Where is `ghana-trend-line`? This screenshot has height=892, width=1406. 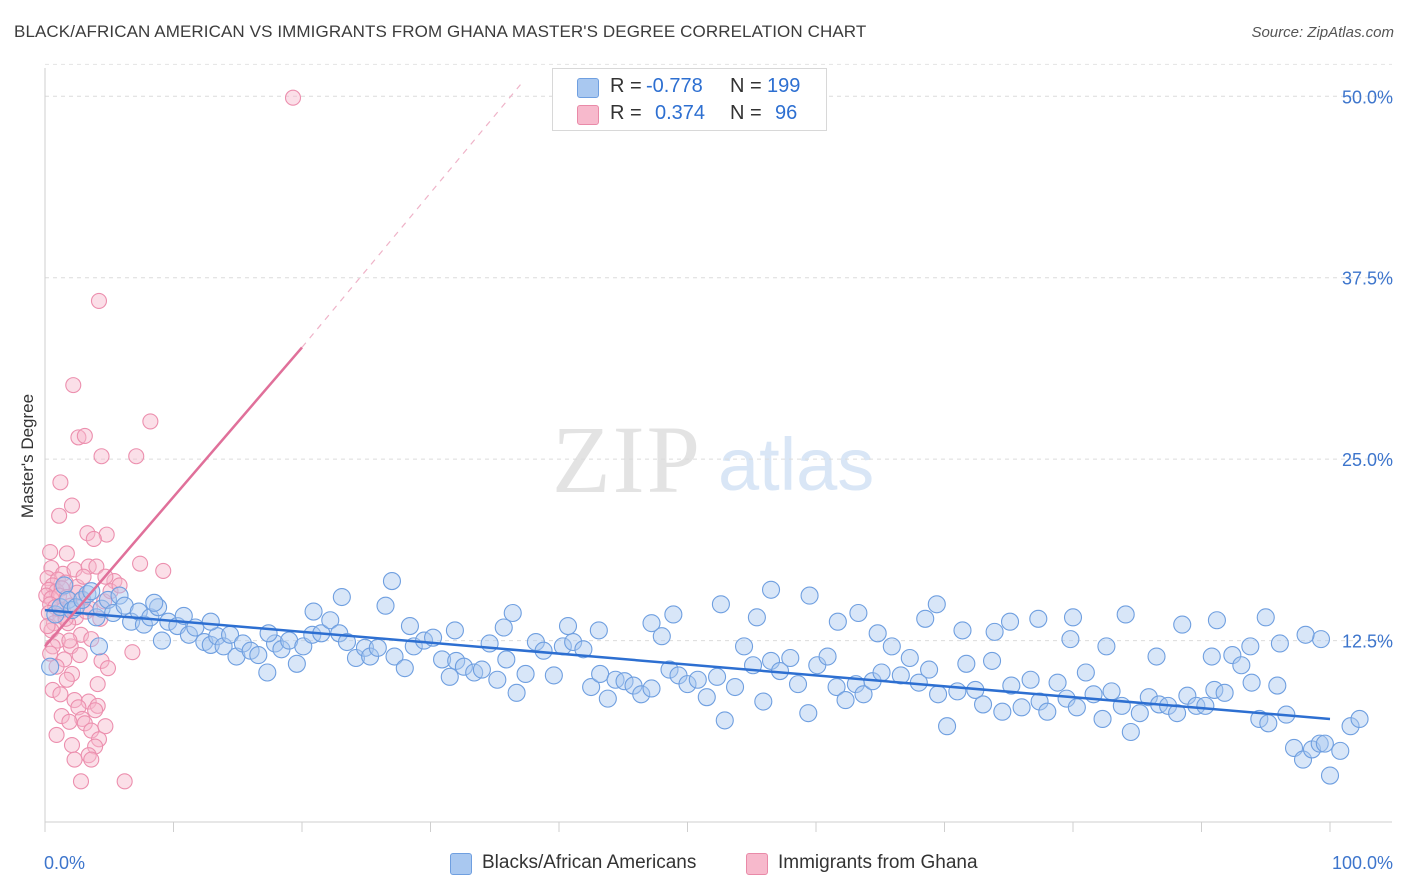 ghana-trend-line is located at coordinates (173, 497).